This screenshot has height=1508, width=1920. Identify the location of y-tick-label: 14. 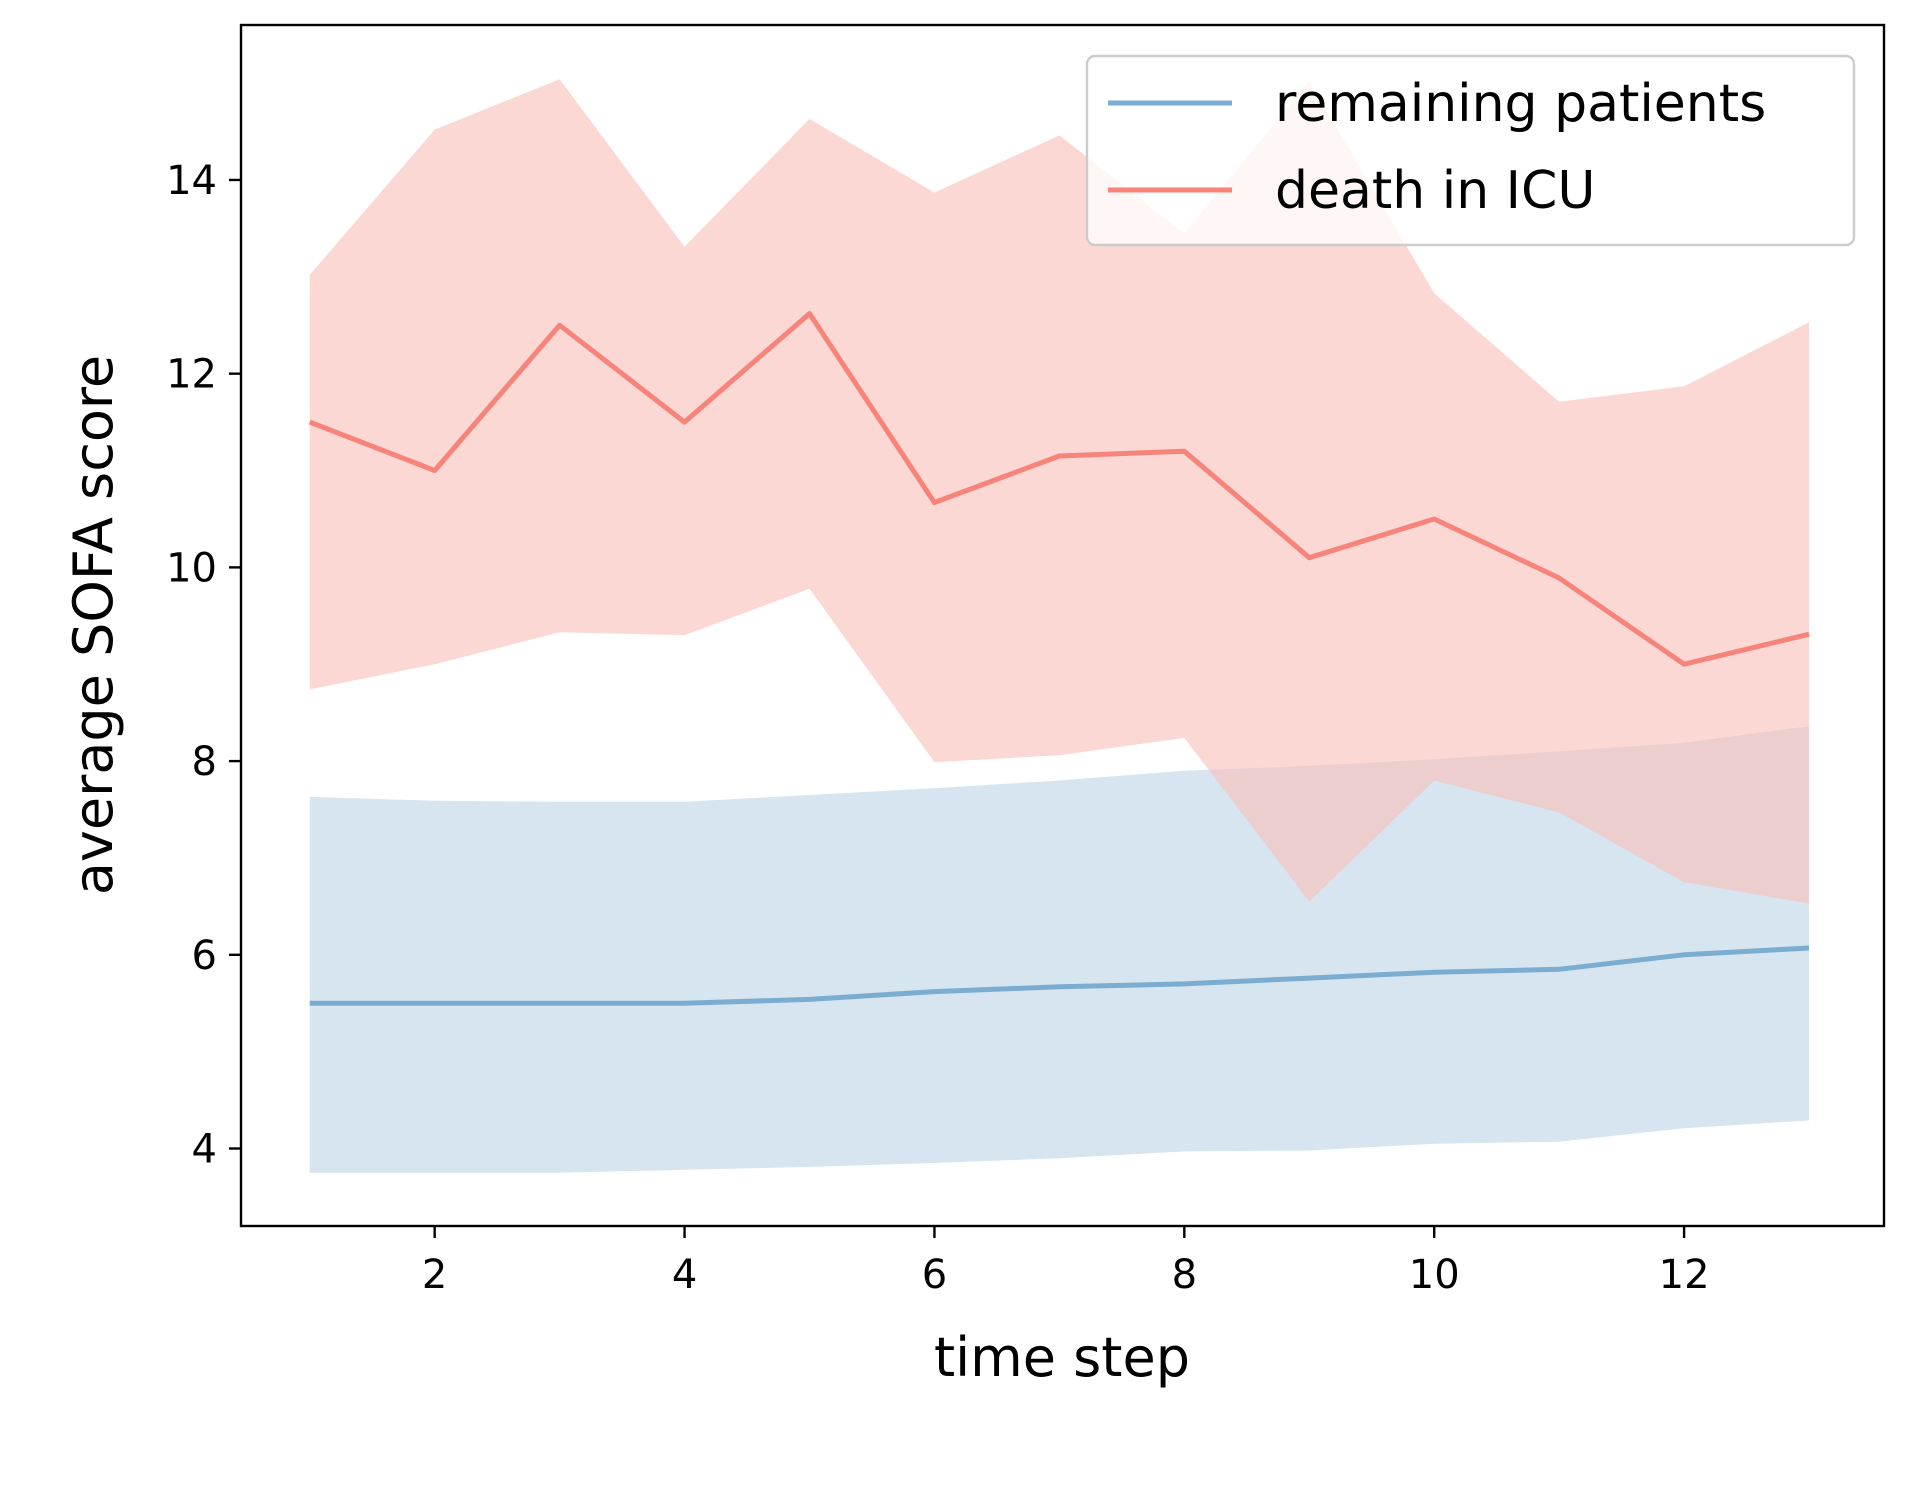
(191, 181).